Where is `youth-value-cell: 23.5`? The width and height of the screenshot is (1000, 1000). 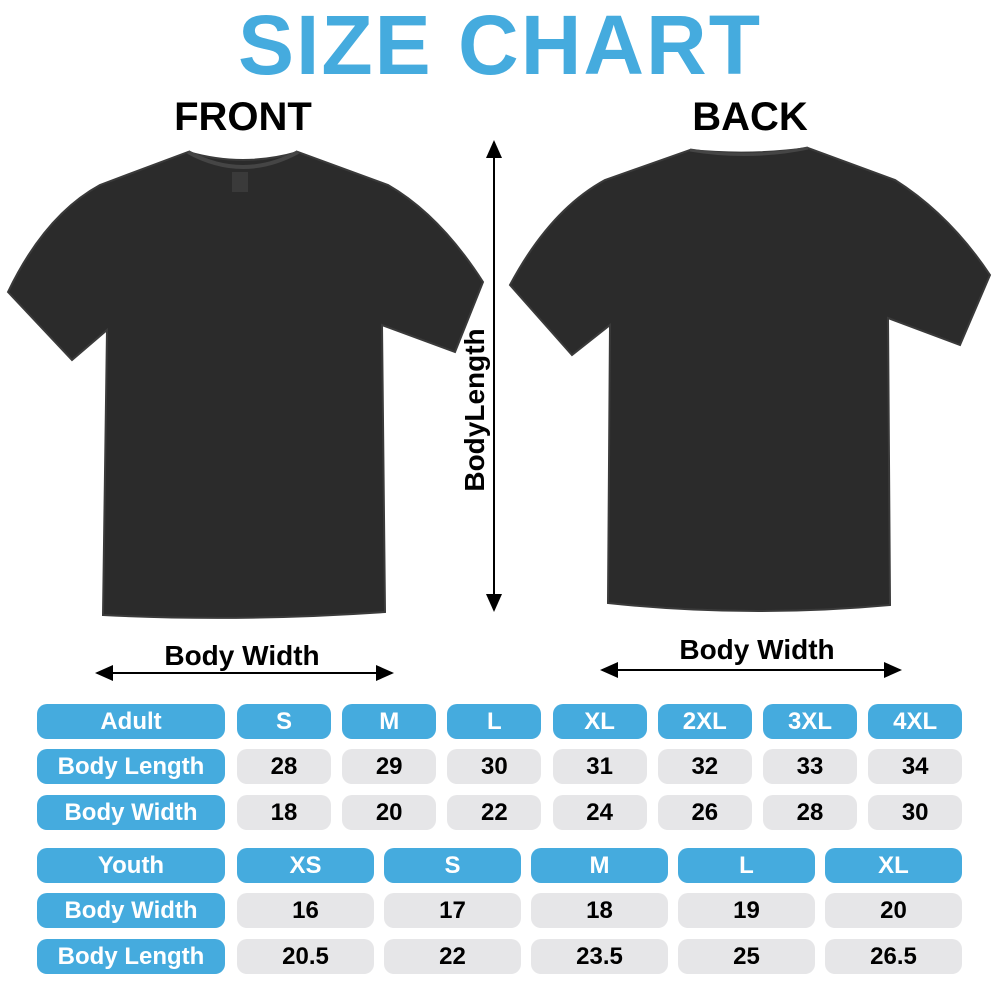
youth-value-cell: 23.5 is located at coordinates (599, 956).